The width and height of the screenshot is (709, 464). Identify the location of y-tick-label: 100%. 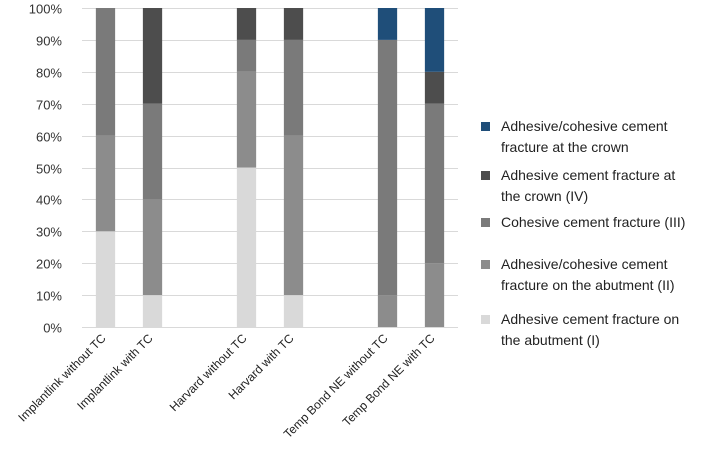
(46, 9).